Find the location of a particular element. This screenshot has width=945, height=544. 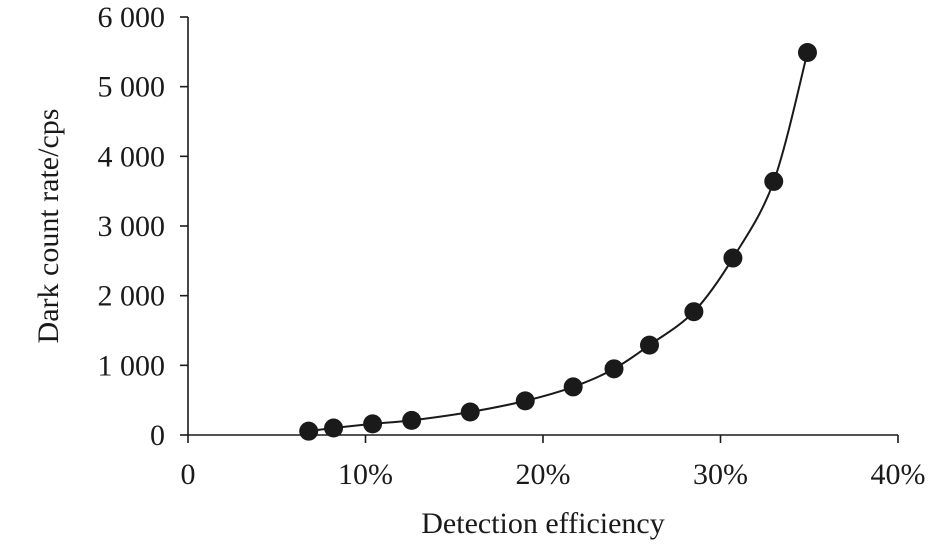

x-tick-label: 30% is located at coordinates (720, 474).